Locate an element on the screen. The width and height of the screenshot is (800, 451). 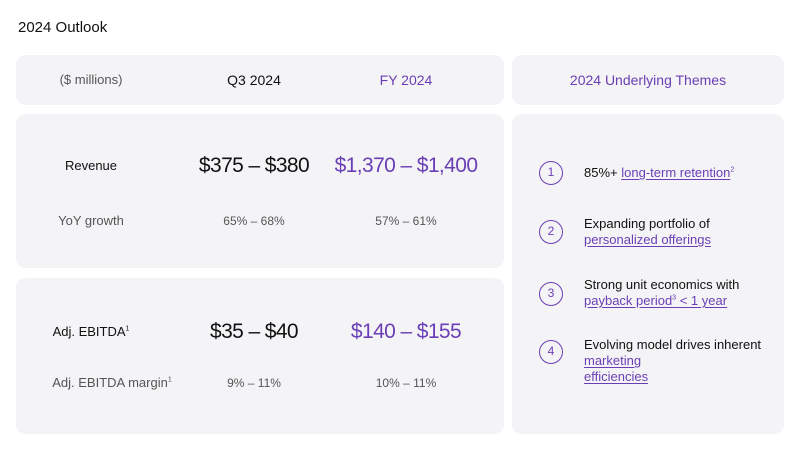
revenue-q3-value: $375 – $380 is located at coordinates (254, 165).